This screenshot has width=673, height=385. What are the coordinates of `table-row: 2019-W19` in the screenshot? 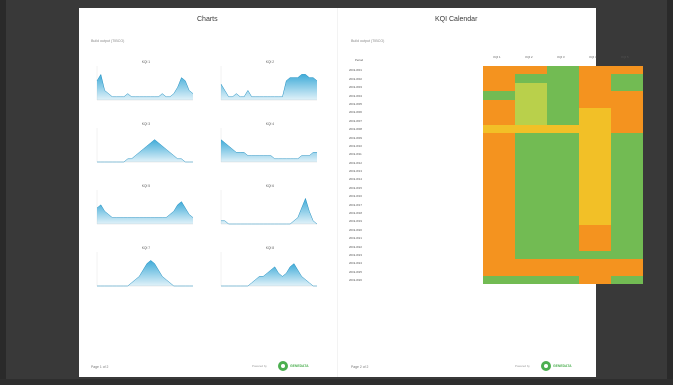 It's located at (493, 221).